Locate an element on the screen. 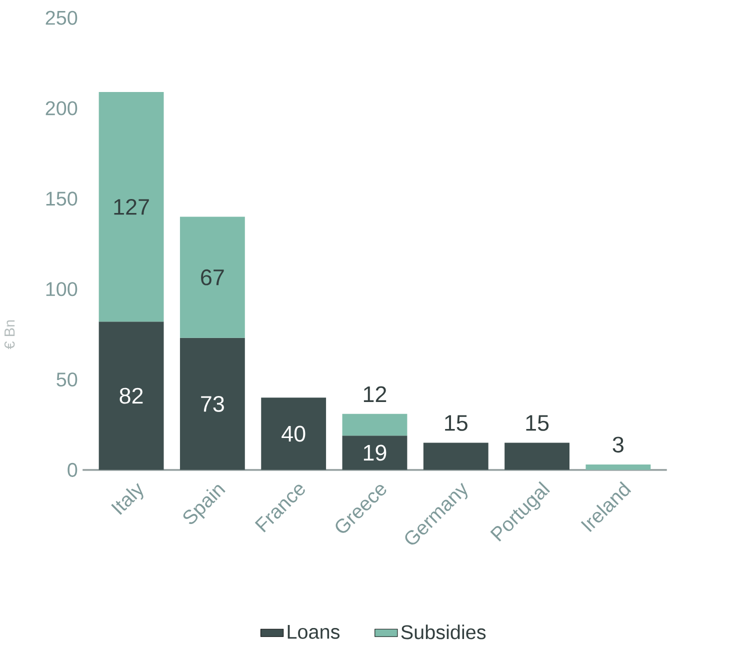  data-label: 12 is located at coordinates (375, 394).